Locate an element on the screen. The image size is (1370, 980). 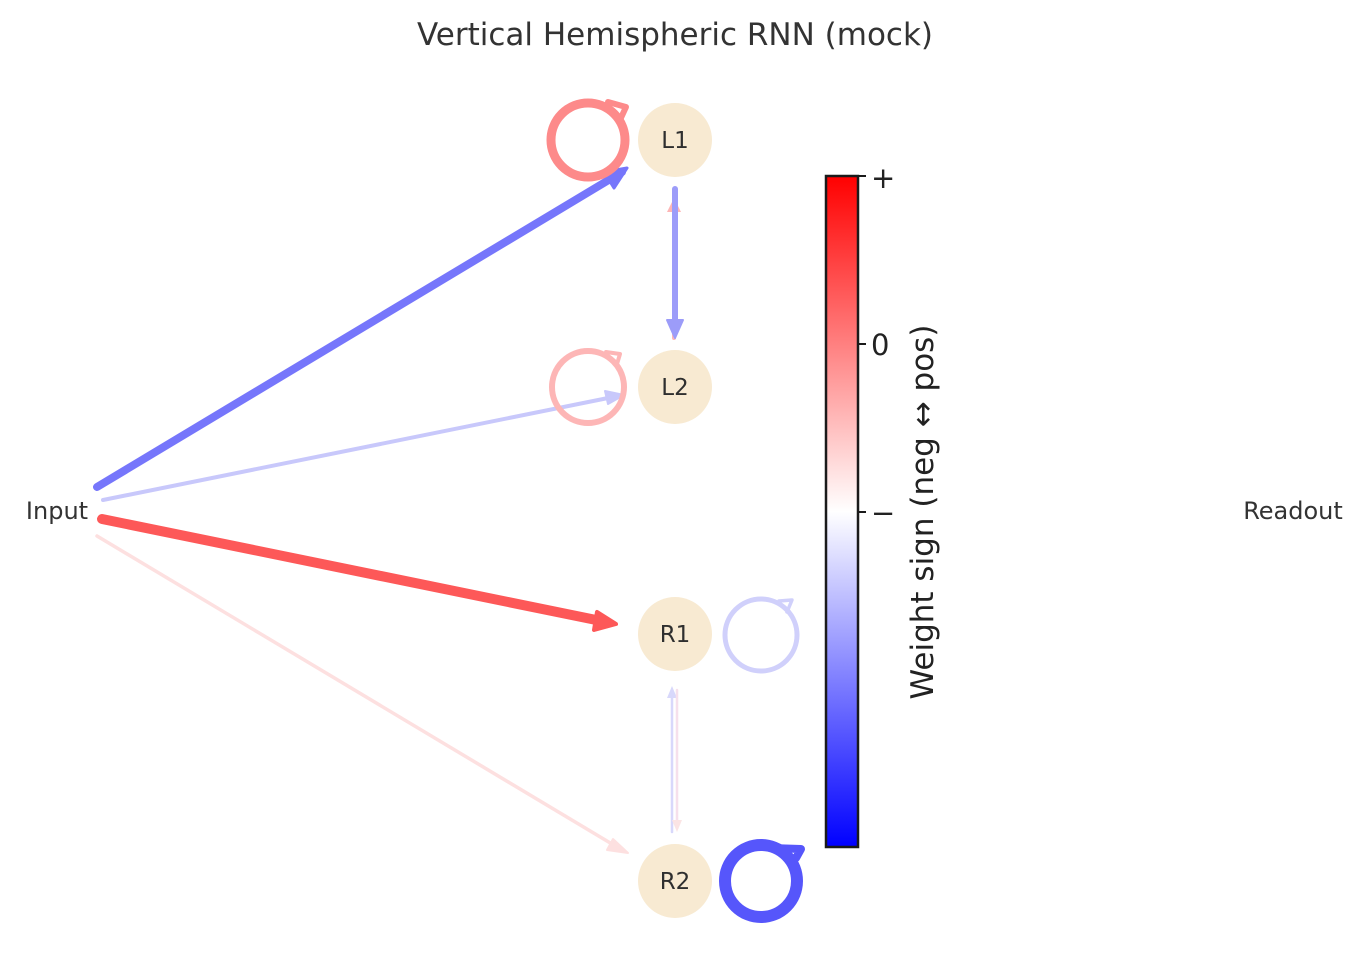
node-r2: R2 is located at coordinates (675, 881).